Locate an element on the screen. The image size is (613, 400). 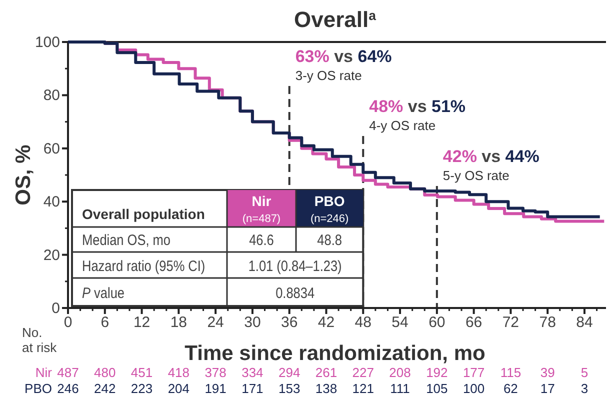
text: No. at risk is located at coordinates (40, 340).